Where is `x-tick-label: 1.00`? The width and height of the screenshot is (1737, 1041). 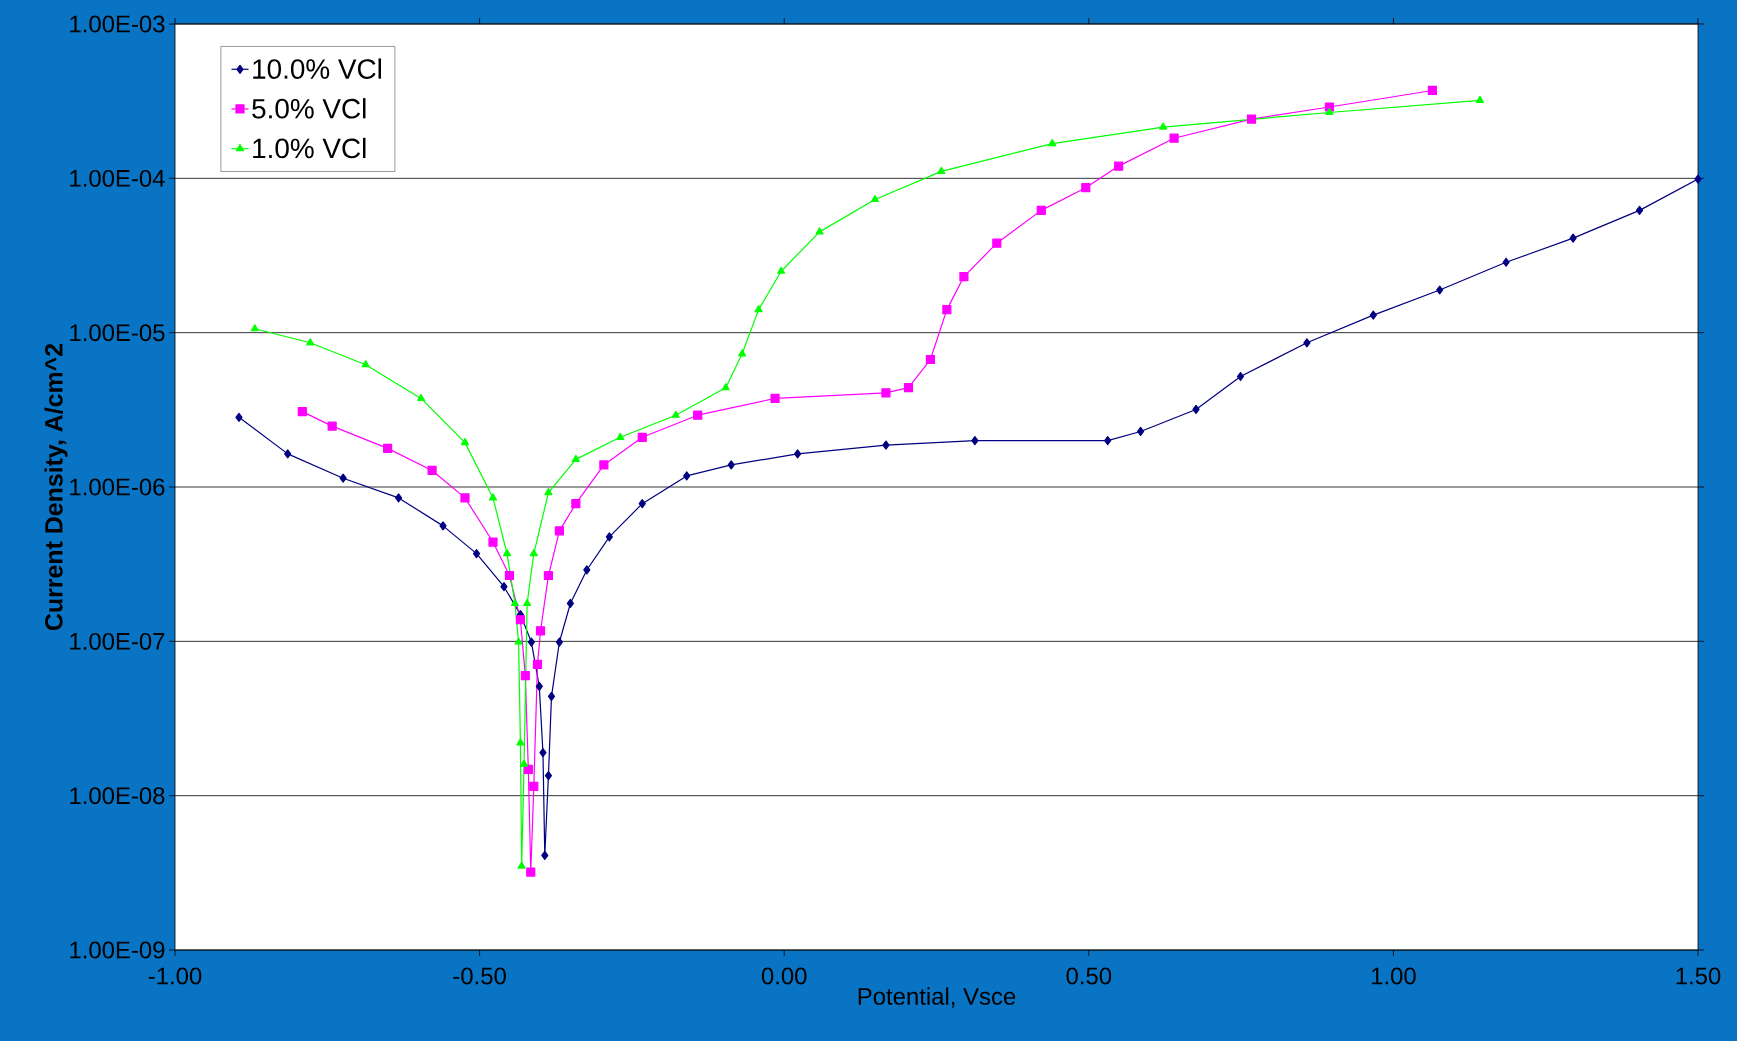
x-tick-label: 1.00 is located at coordinates (1393, 976).